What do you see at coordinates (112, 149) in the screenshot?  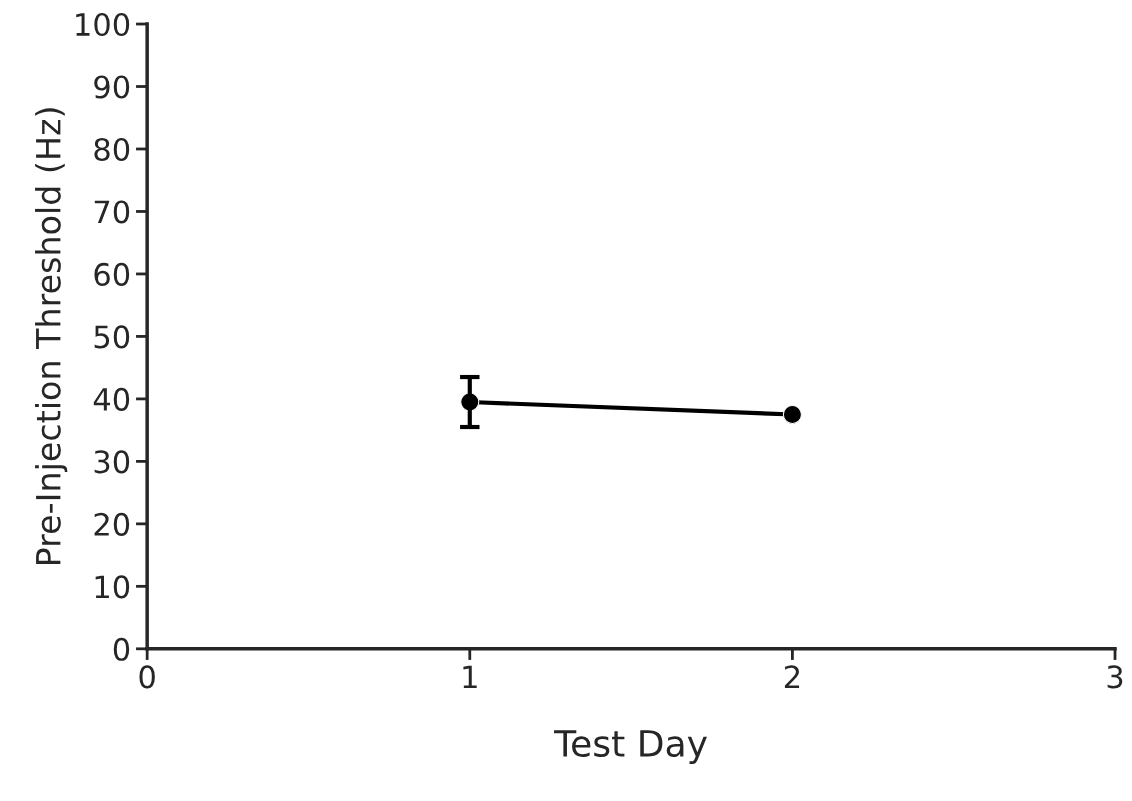 I see `y-tick-label: 80` at bounding box center [112, 149].